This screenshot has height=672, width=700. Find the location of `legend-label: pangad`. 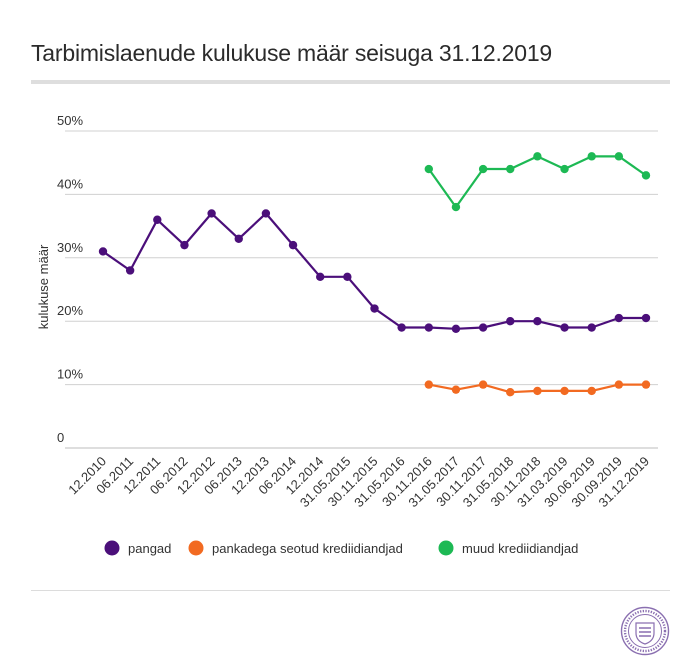

legend-label: pangad is located at coordinates (149, 548).